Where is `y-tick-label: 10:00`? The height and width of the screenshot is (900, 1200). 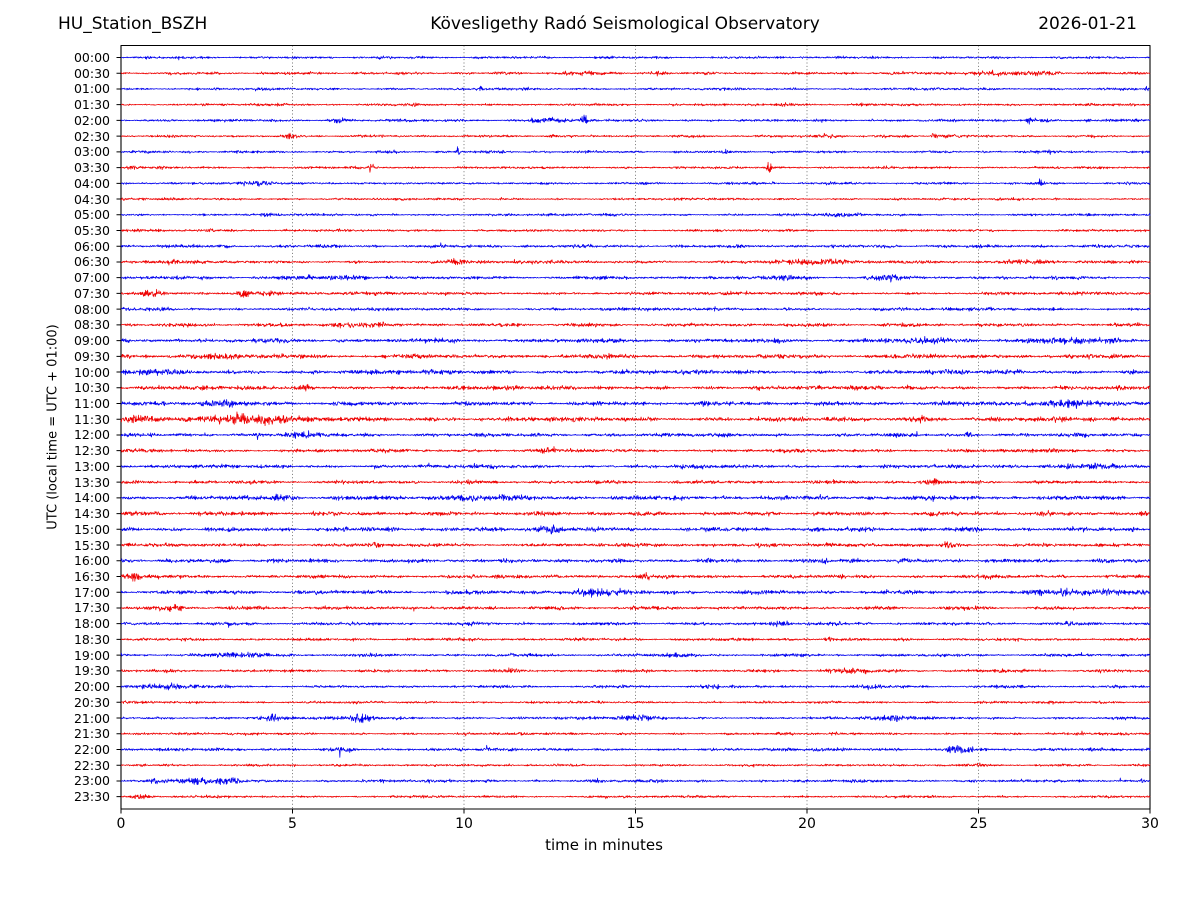 y-tick-label: 10:00 is located at coordinates (91, 372).